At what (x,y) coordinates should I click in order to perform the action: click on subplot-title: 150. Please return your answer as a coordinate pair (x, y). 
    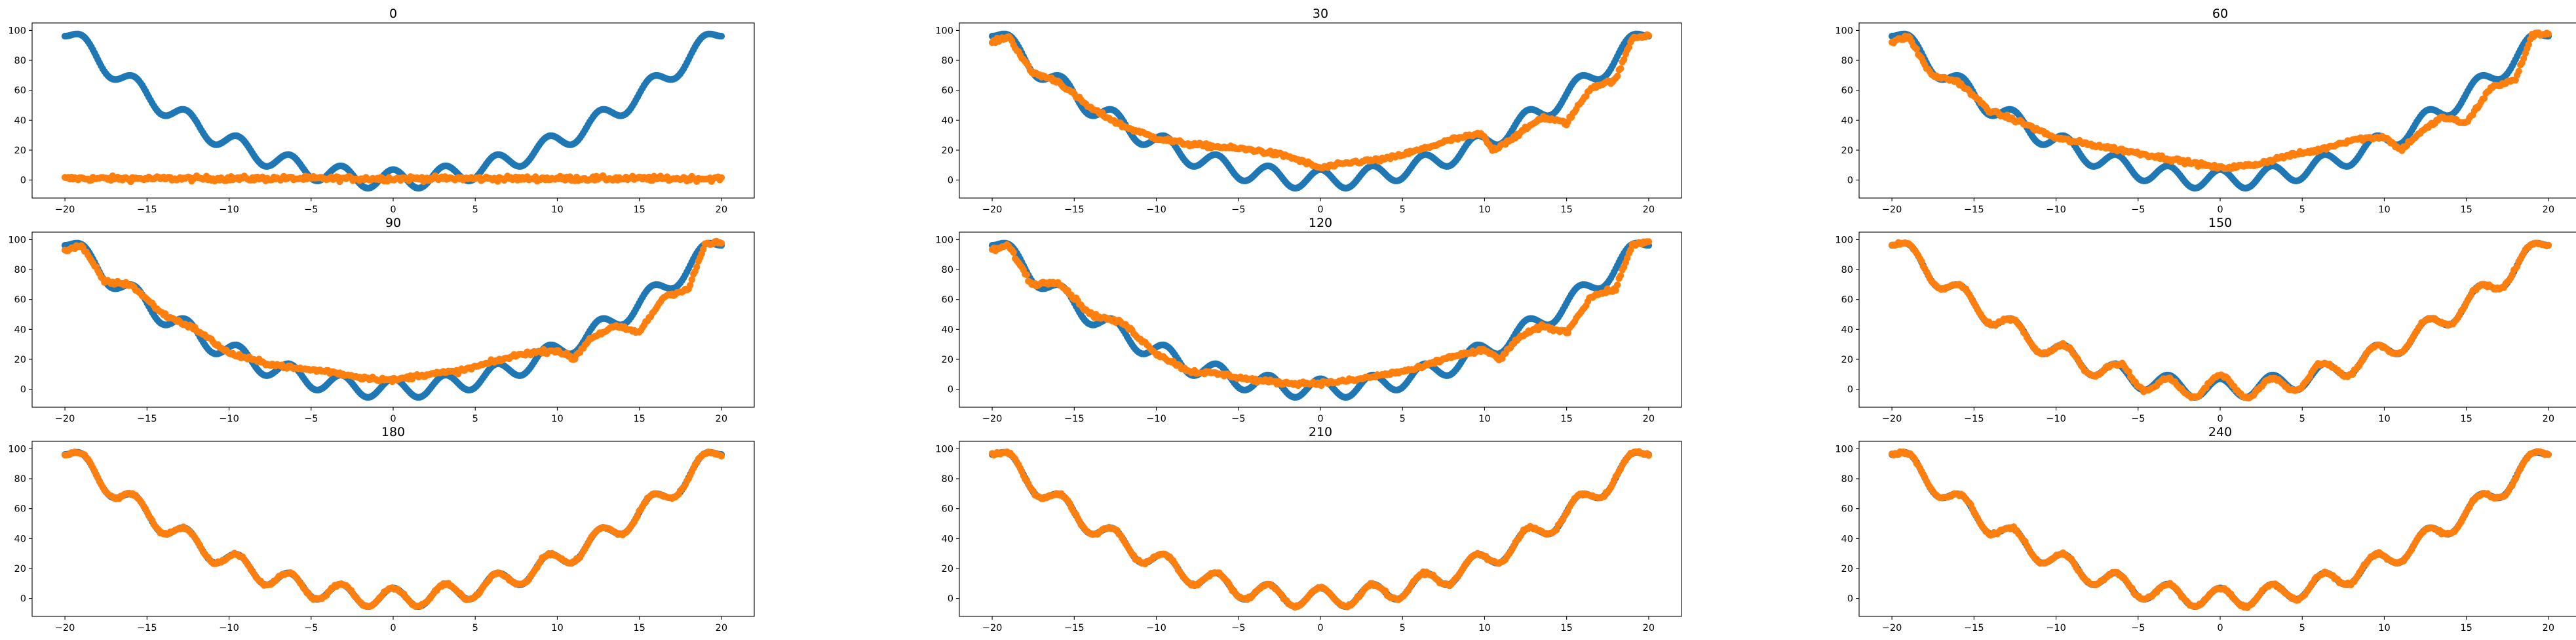
    Looking at the image, I should click on (2220, 223).